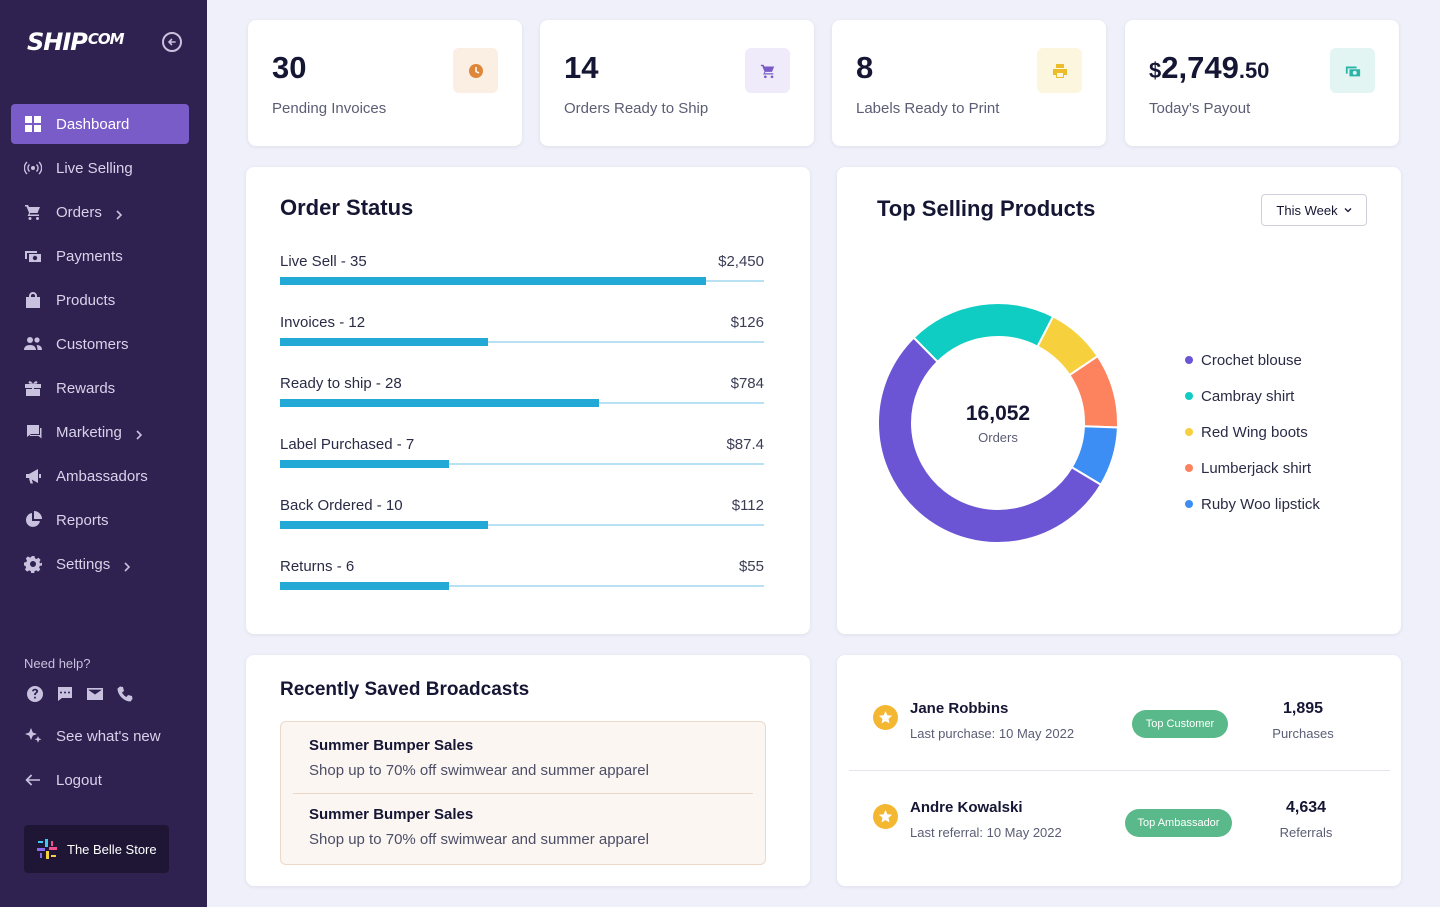 The height and width of the screenshot is (907, 1440). Describe the element at coordinates (100, 476) in the screenshot. I see `sidebar-item-ambassadors: Ambassadors` at that location.